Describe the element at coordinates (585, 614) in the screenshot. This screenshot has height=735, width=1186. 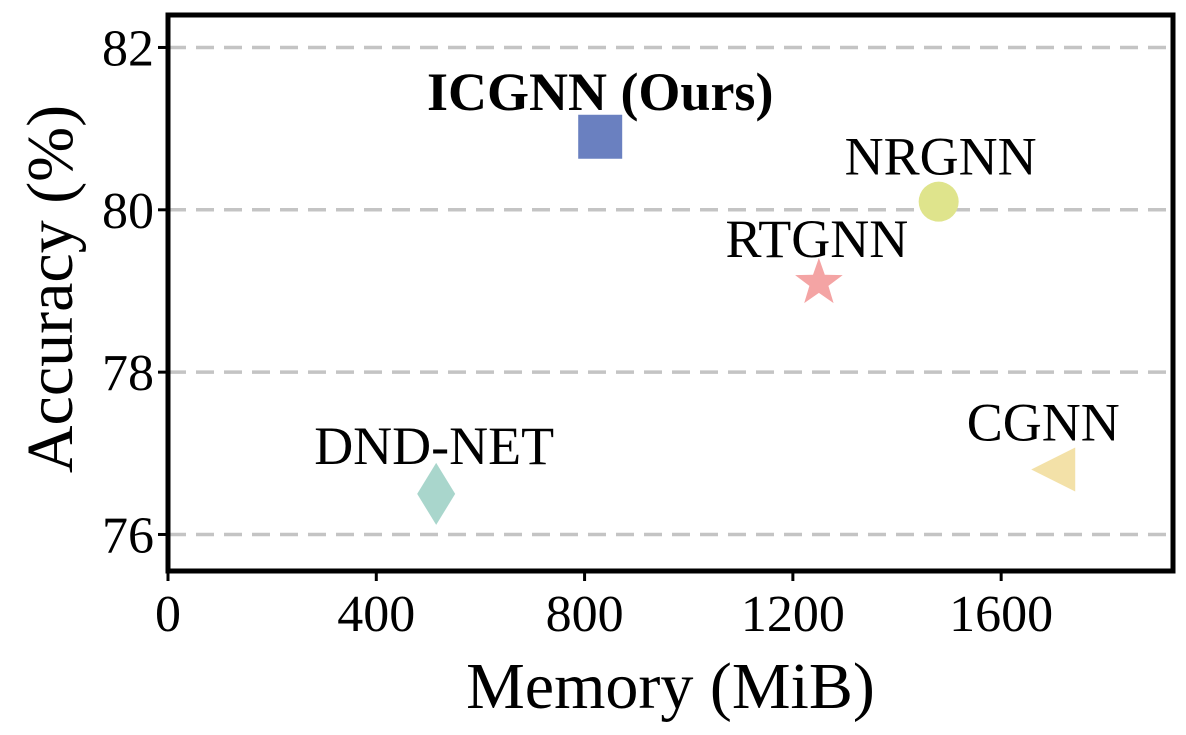
I see `x-tick-label: 800` at that location.